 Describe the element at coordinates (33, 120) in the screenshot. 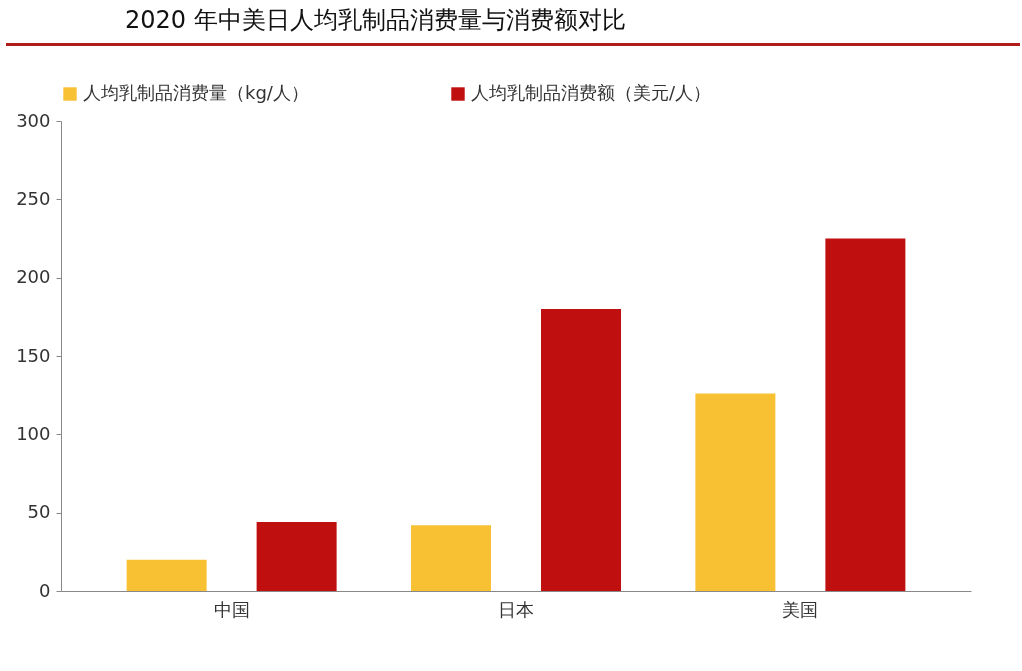

I see `y-tick-label: 300` at that location.